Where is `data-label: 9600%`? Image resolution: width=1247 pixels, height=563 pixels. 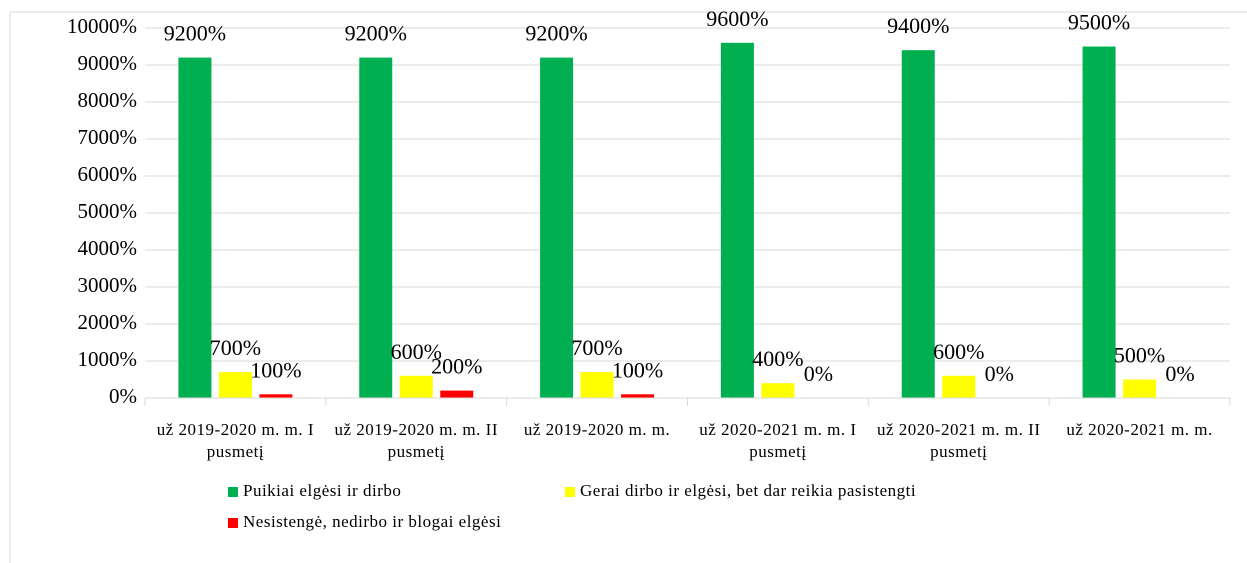 data-label: 9600% is located at coordinates (737, 18).